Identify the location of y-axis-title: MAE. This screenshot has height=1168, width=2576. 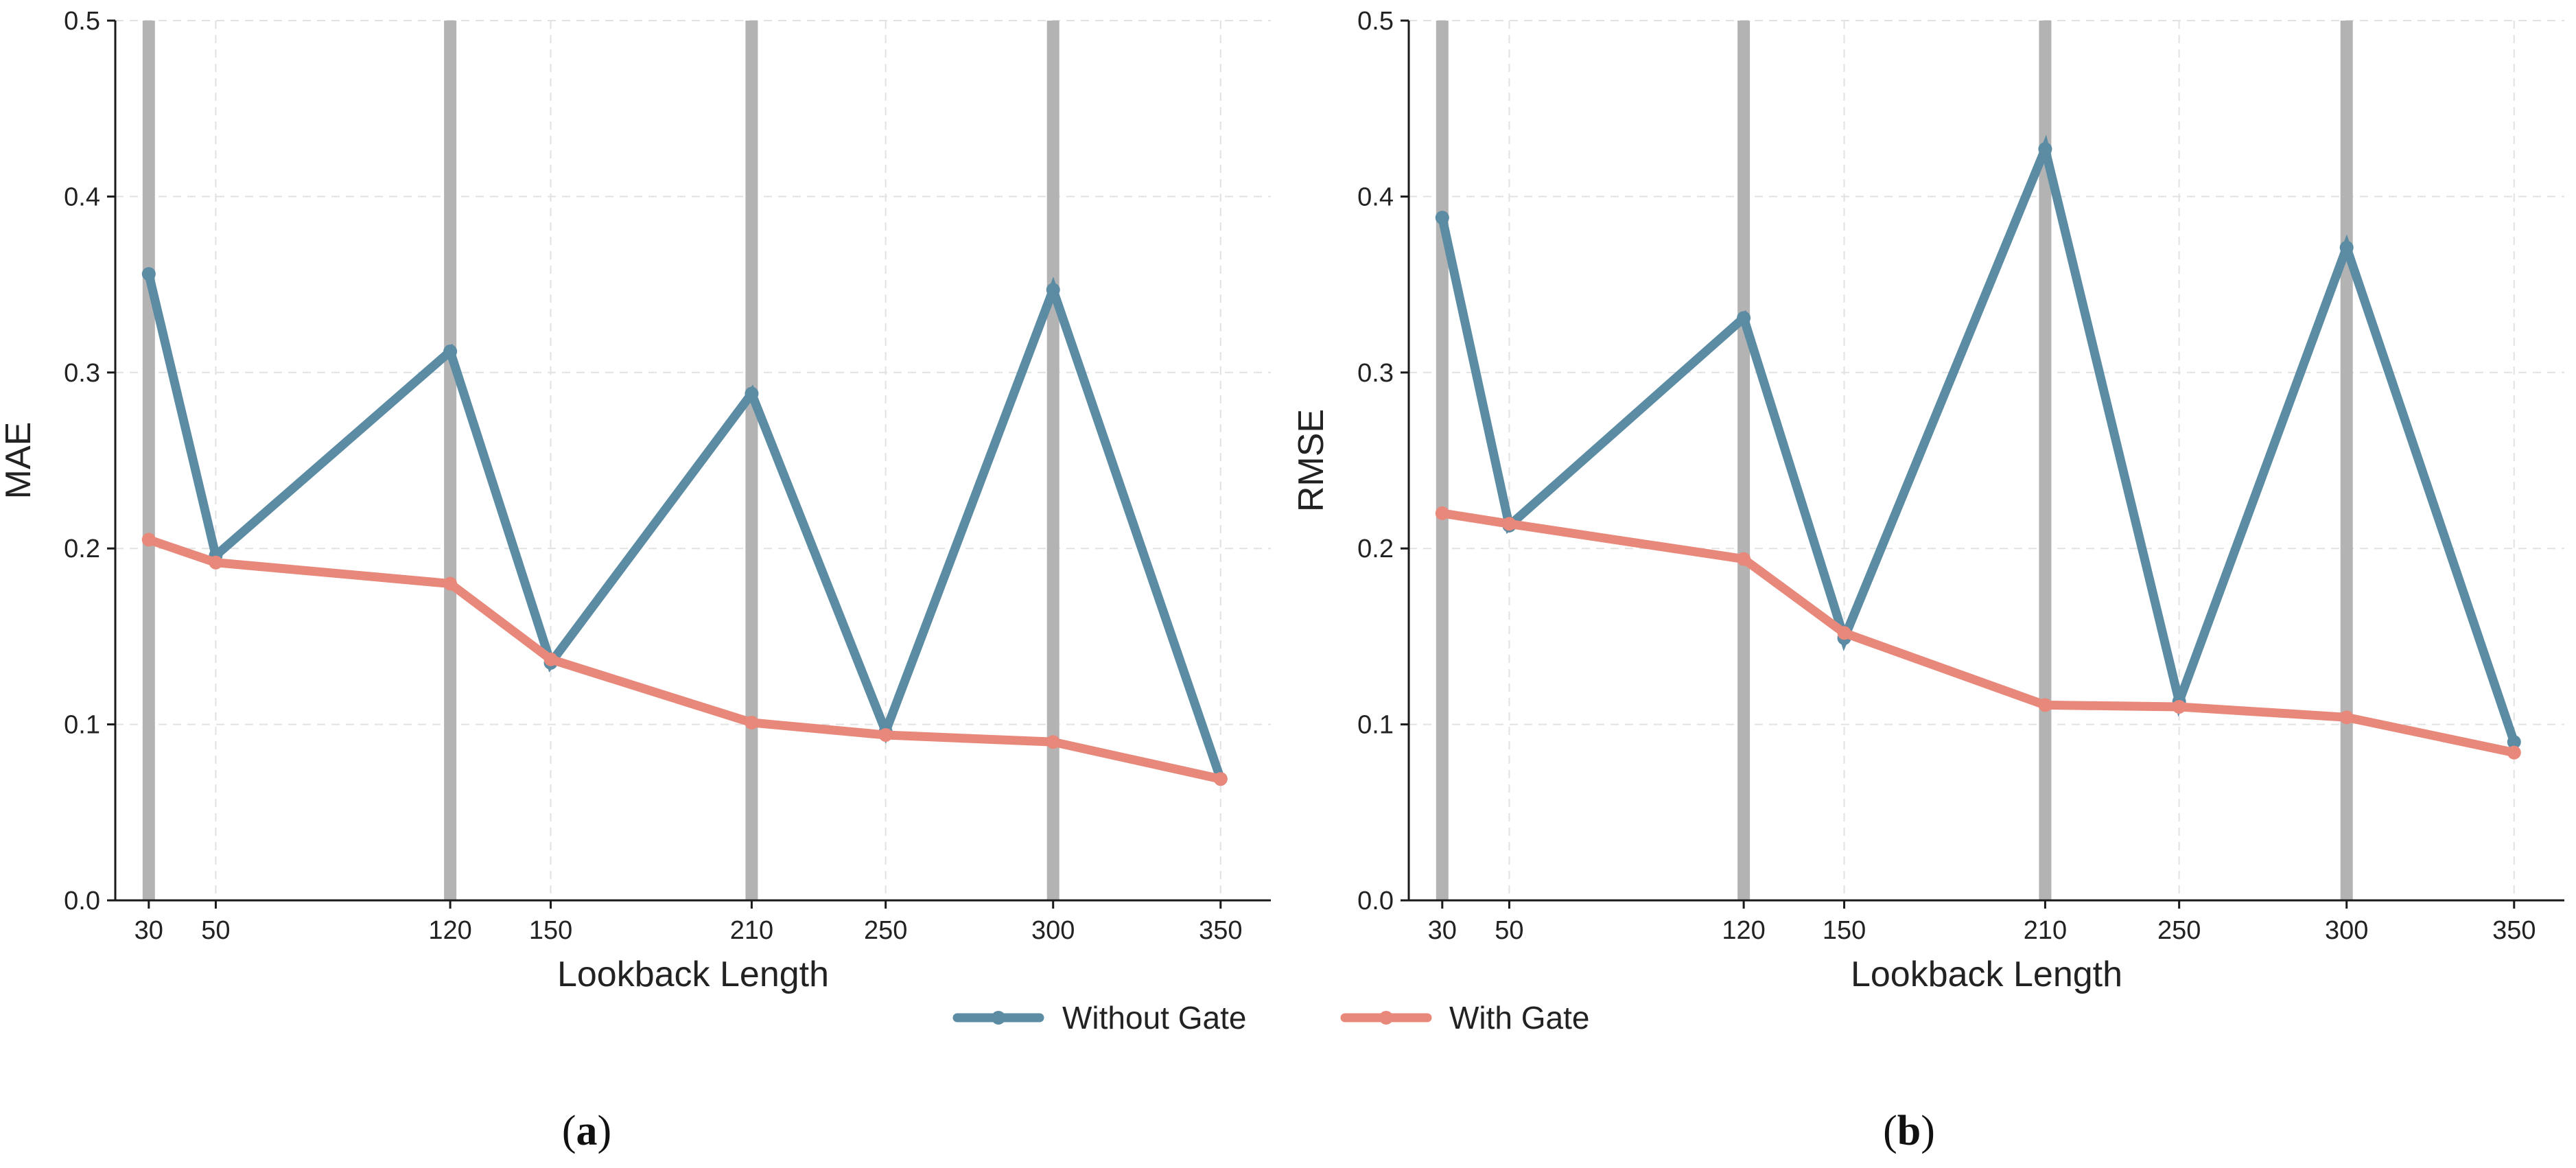
(19, 461).